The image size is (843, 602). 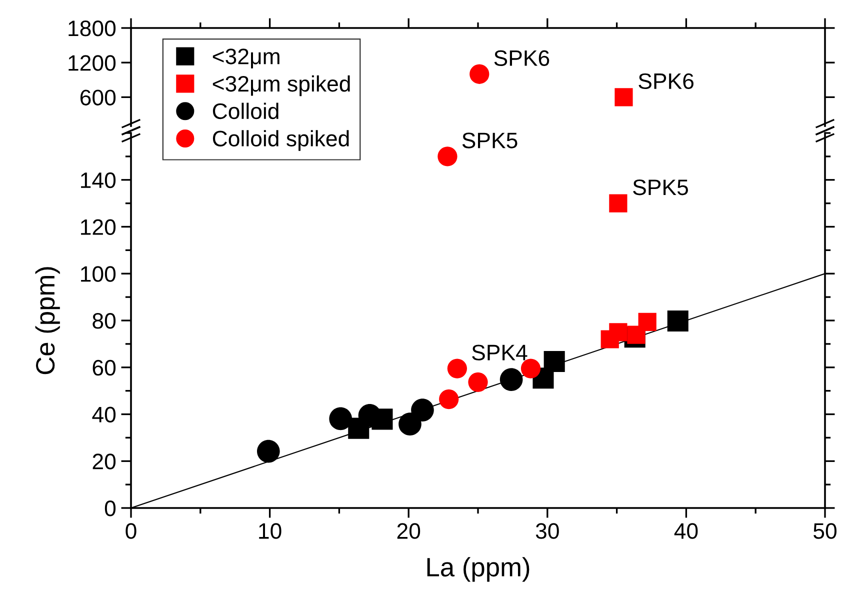 I want to click on x-tick-label: 10, so click(x=270, y=531).